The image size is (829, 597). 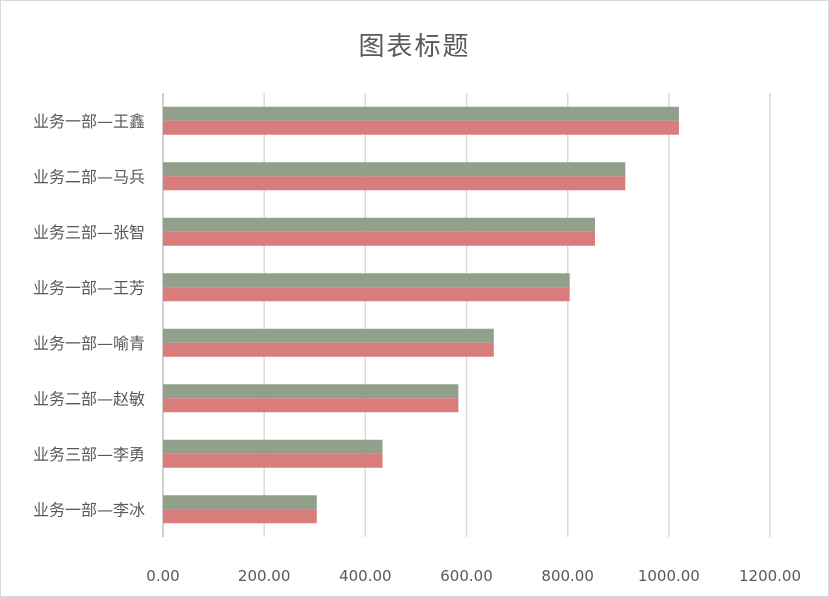 I want to click on x-tick-label: 600.00, so click(x=466, y=576).